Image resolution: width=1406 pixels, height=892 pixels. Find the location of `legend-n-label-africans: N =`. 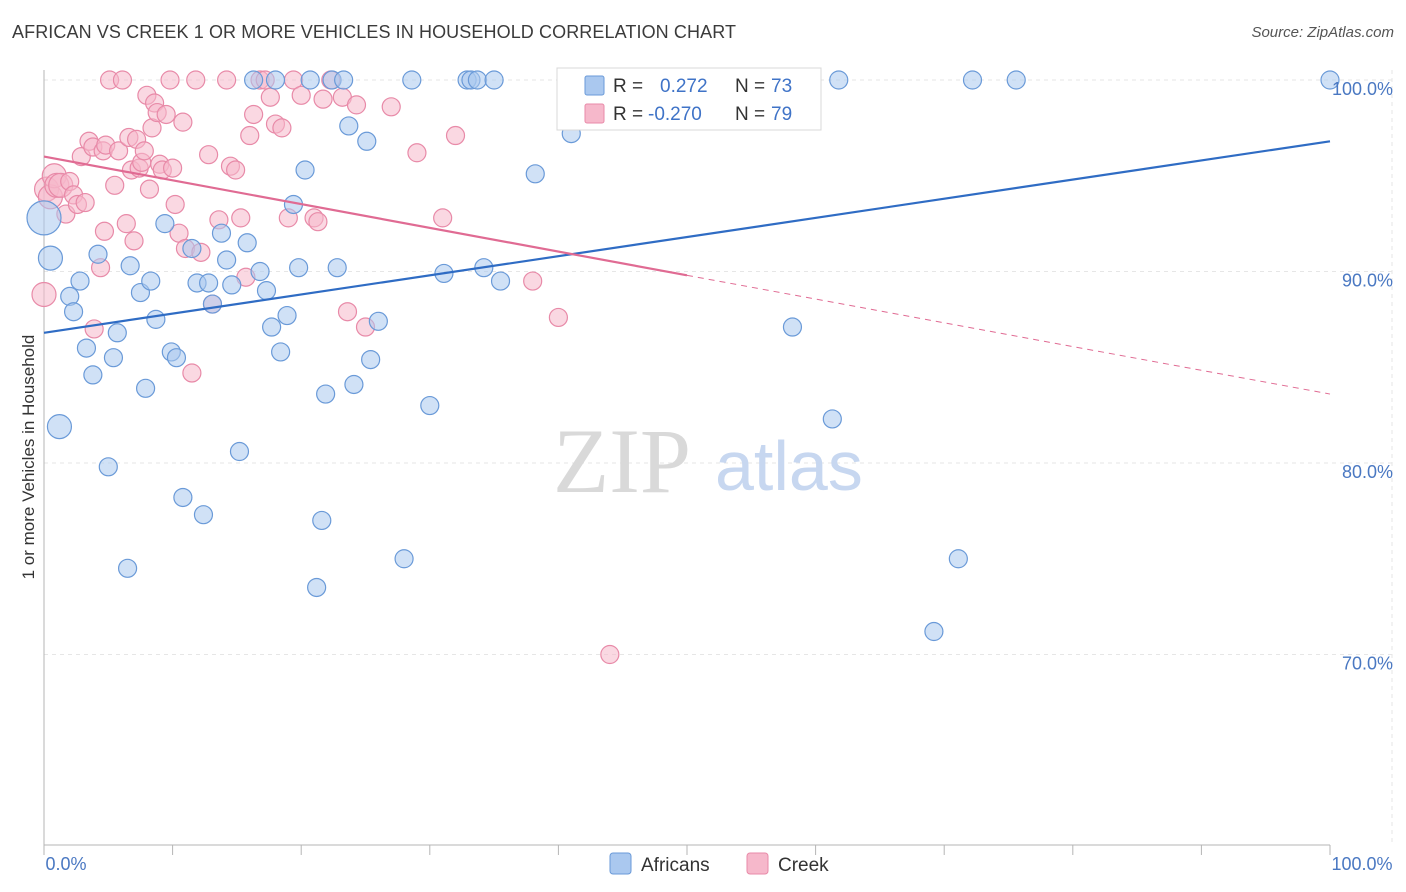

legend-n-label-africans: N = is located at coordinates (750, 86).